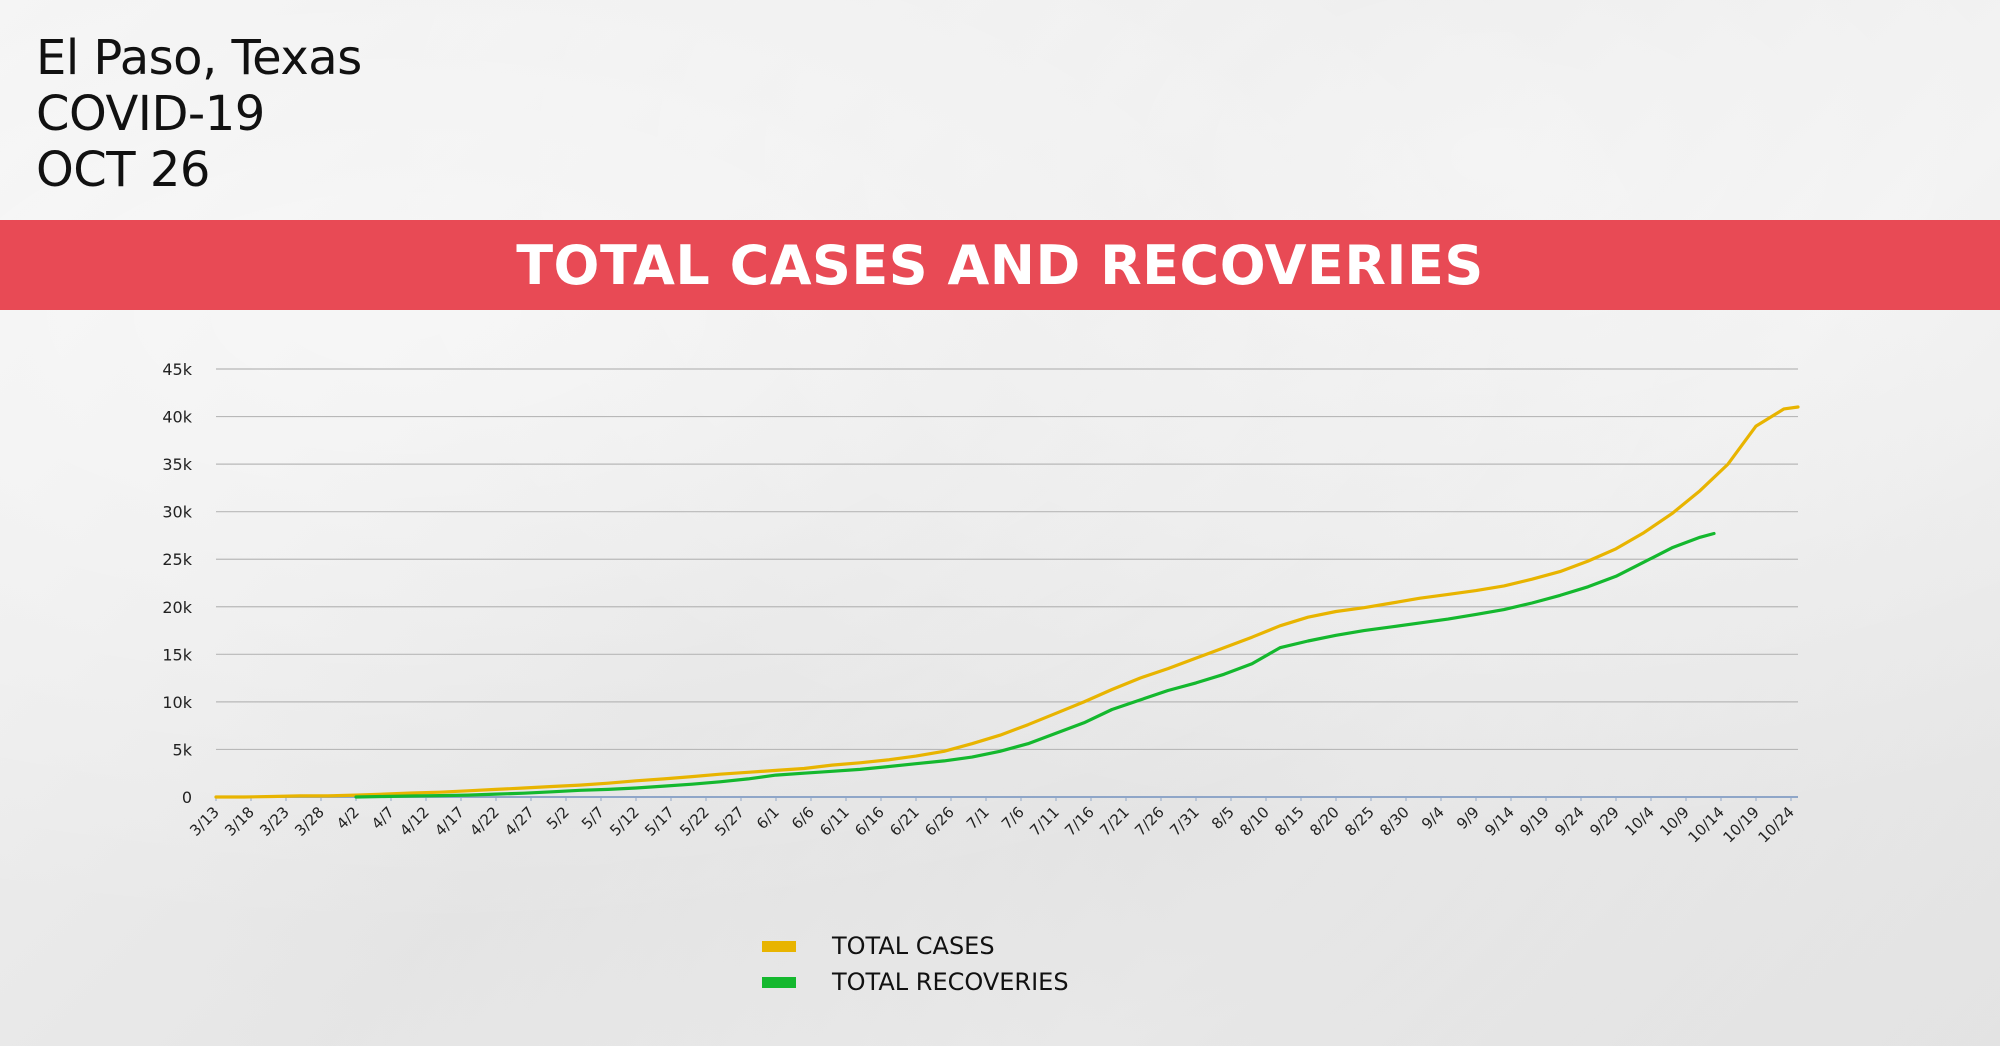 Image resolution: width=2000 pixels, height=1046 pixels. Describe the element at coordinates (1741, 824) in the screenshot. I see `x-tick-label: 10/19` at that location.